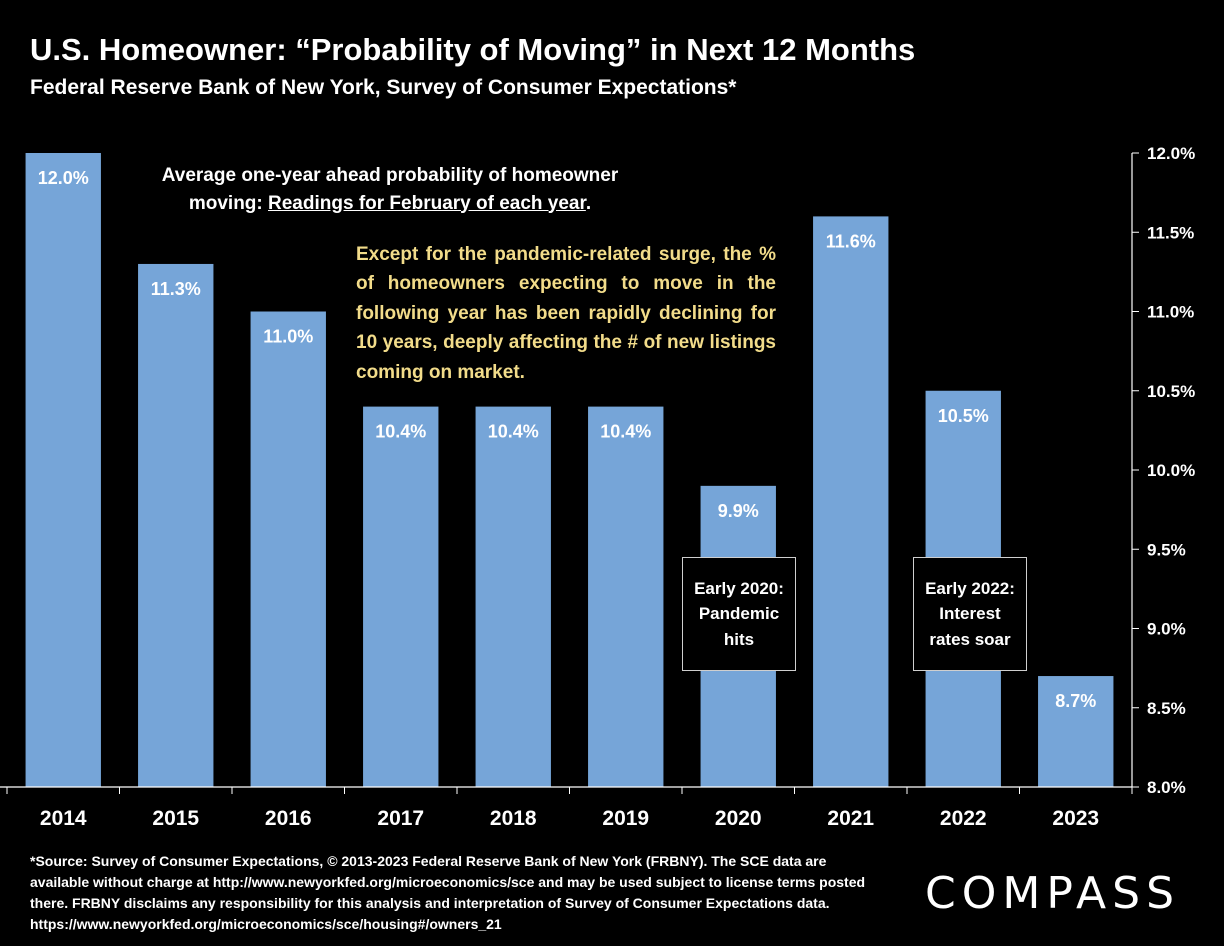  Describe the element at coordinates (1170, 312) in the screenshot. I see `y-tick-label: 11.0%` at that location.